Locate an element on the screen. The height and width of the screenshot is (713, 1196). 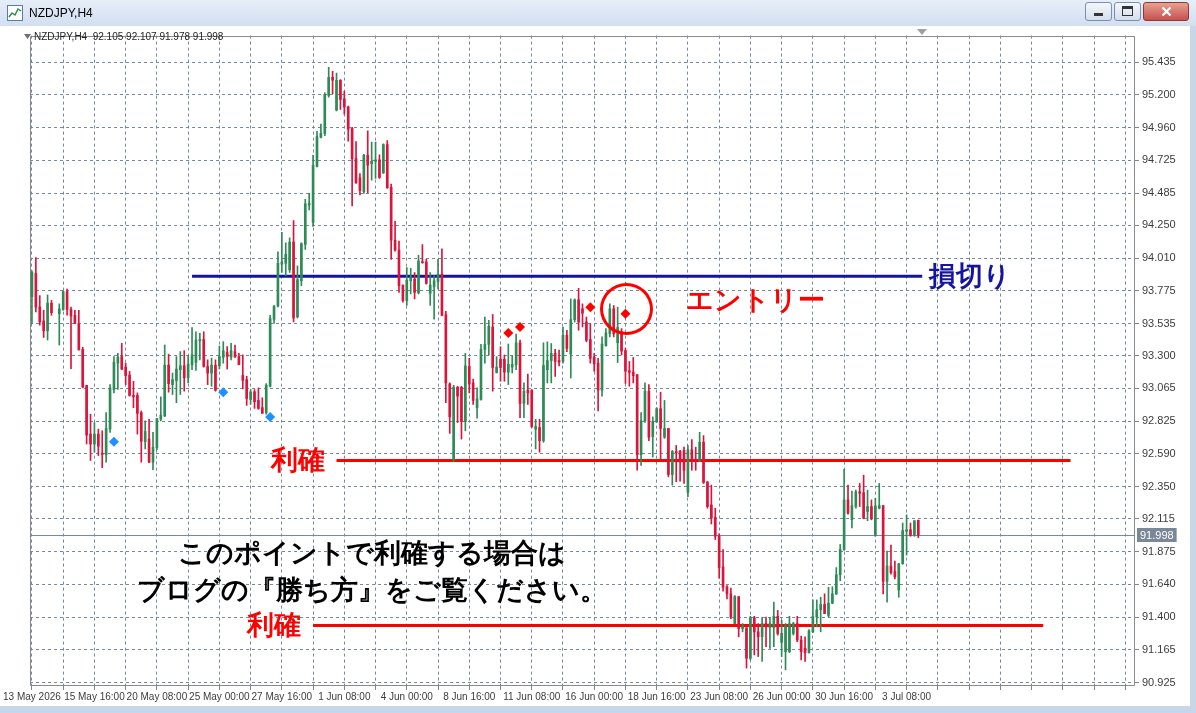
y-tick-label: 92.590 is located at coordinates (1159, 452).